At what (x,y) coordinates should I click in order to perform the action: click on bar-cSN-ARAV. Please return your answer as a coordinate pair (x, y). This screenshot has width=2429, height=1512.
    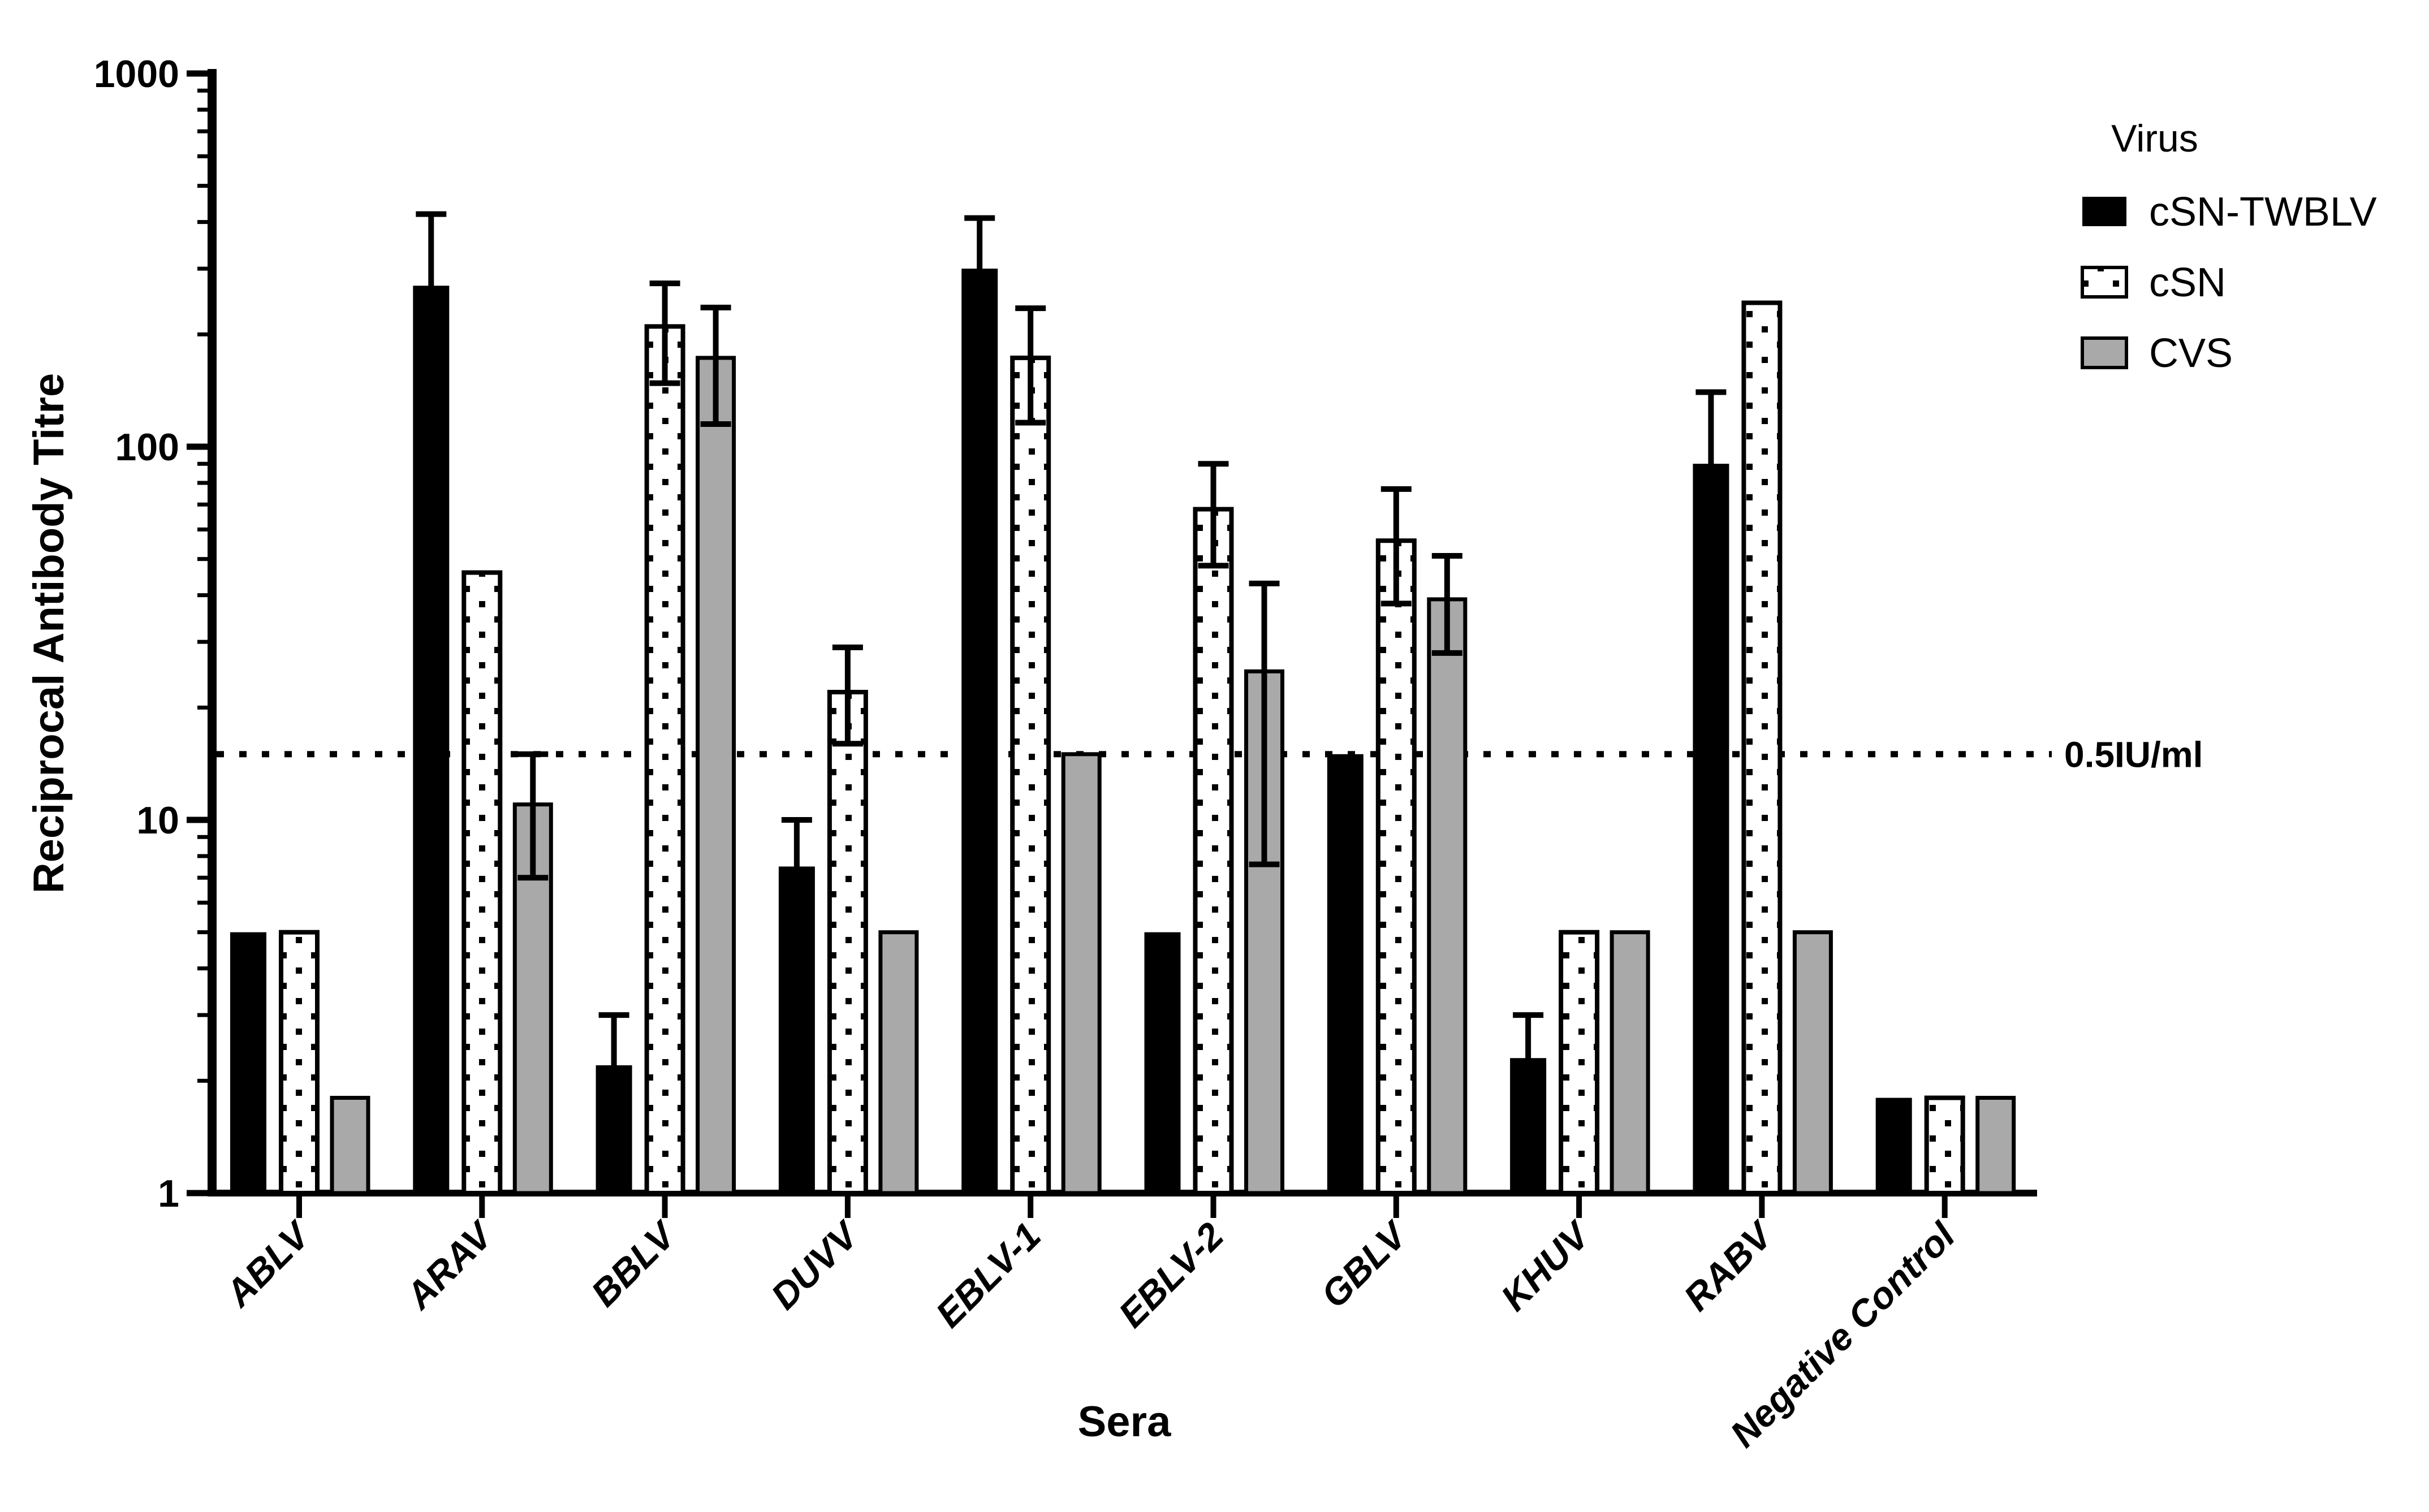
    Looking at the image, I should click on (482, 883).